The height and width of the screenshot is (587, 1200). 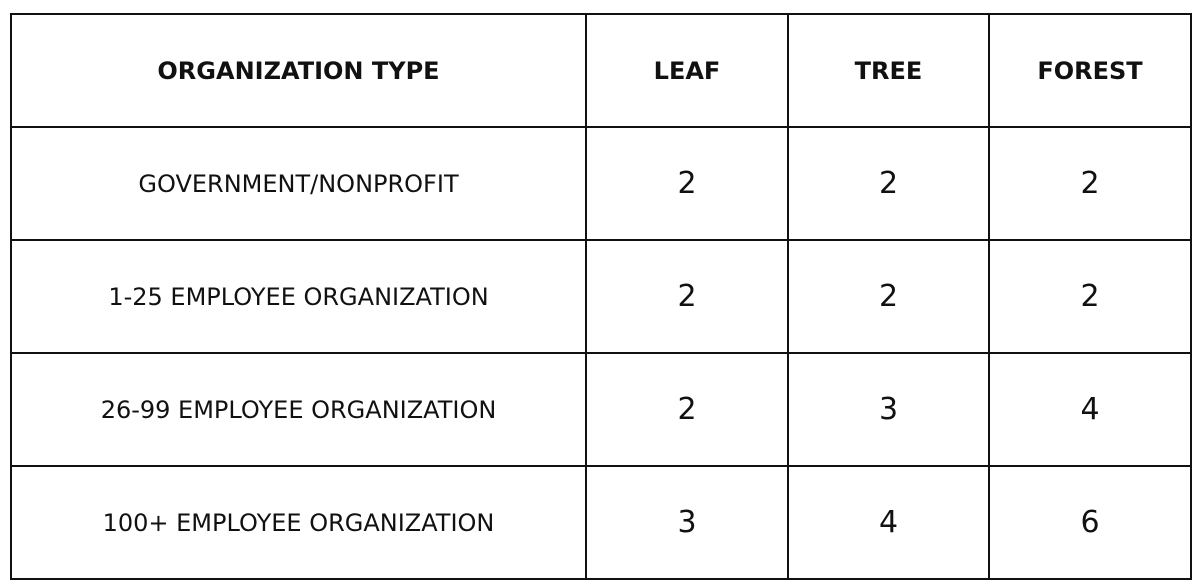 I want to click on header-cell: LEAF, so click(x=687, y=70).